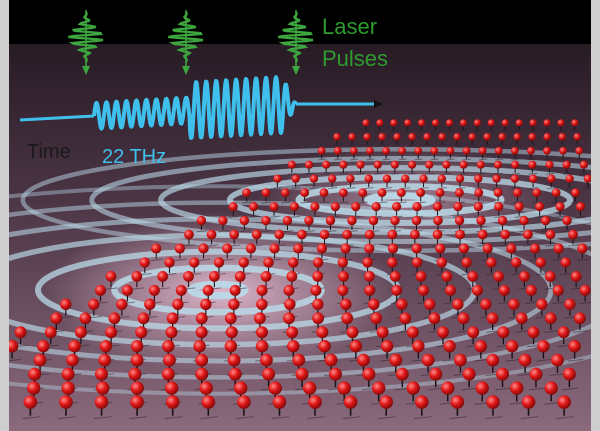 Image resolution: width=600 pixels, height=431 pixels. Describe the element at coordinates (378, 104) in the screenshot. I see `time-arrow-icon` at that location.